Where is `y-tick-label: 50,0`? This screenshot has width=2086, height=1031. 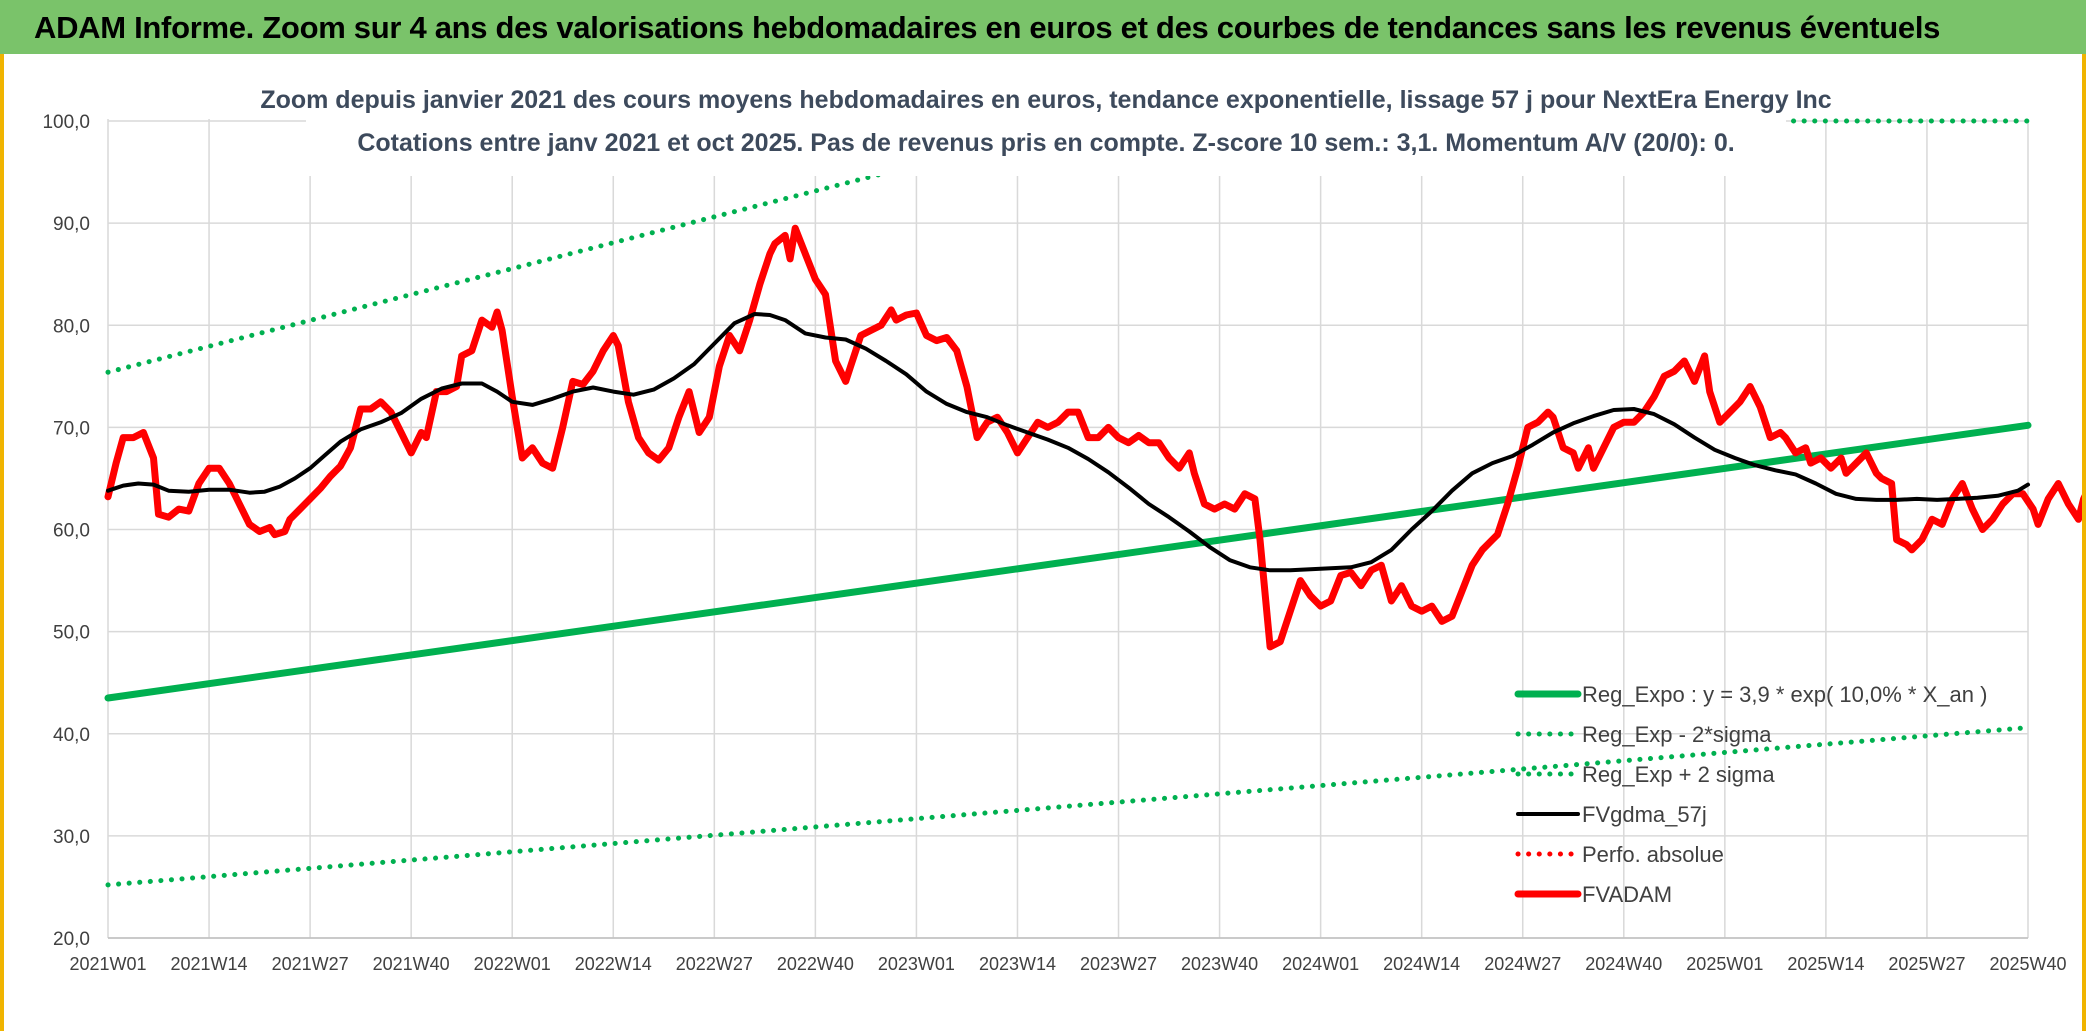 y-tick-label: 50,0 is located at coordinates (71, 633).